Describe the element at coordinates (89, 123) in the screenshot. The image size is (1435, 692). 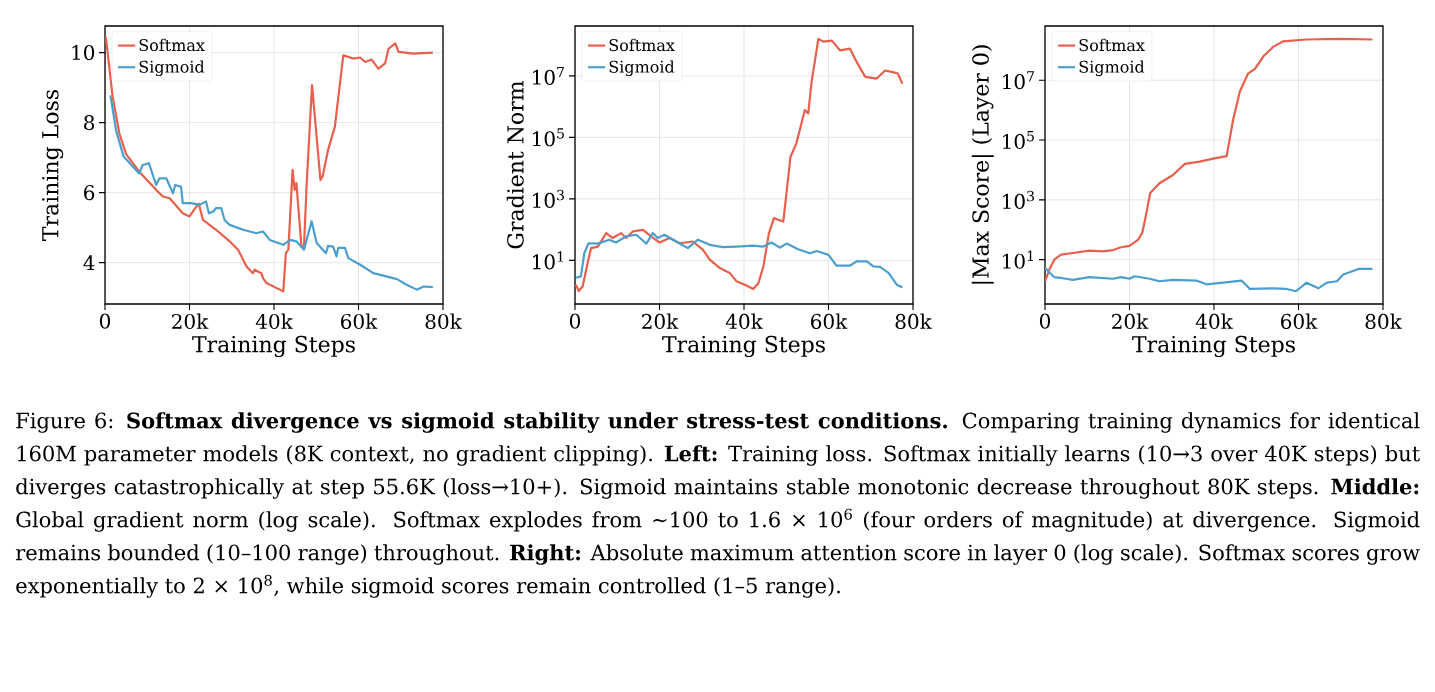
I see `y-tick-label: 8` at that location.